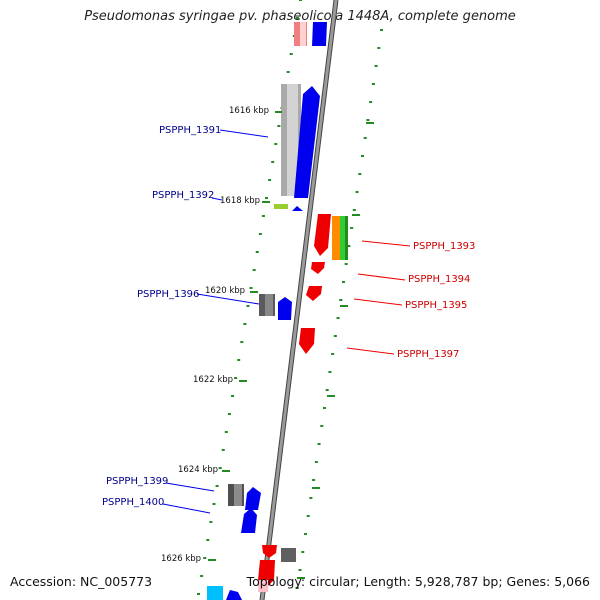  Describe the element at coordinates (240, 201) in the screenshot. I see `scale-label-1618: 1618 kbp` at that location.